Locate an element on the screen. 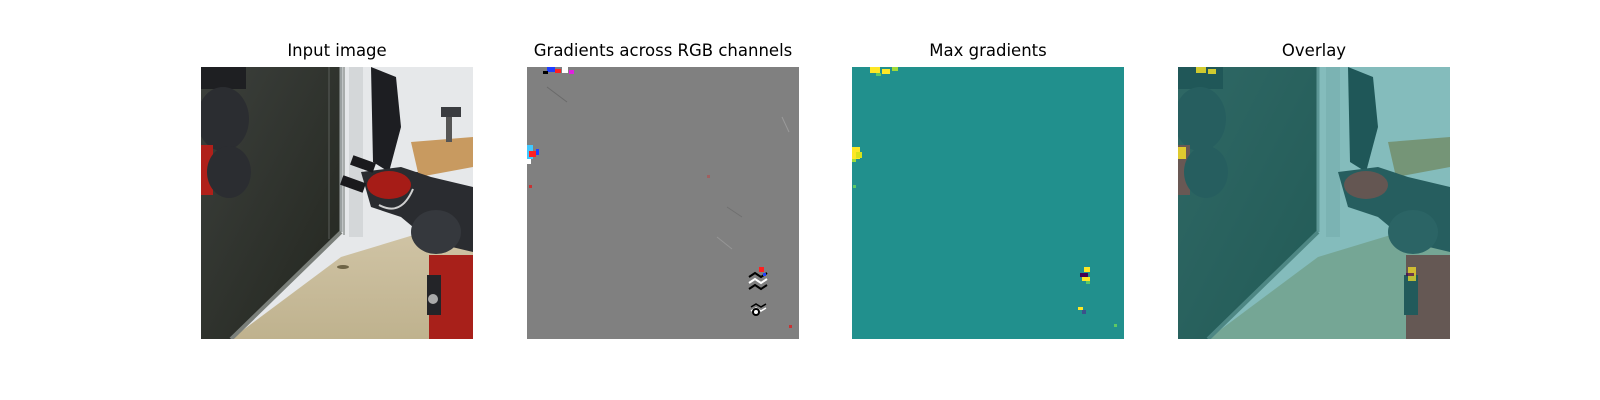 The height and width of the screenshot is (400, 1600). overlay-image is located at coordinates (1314, 203).